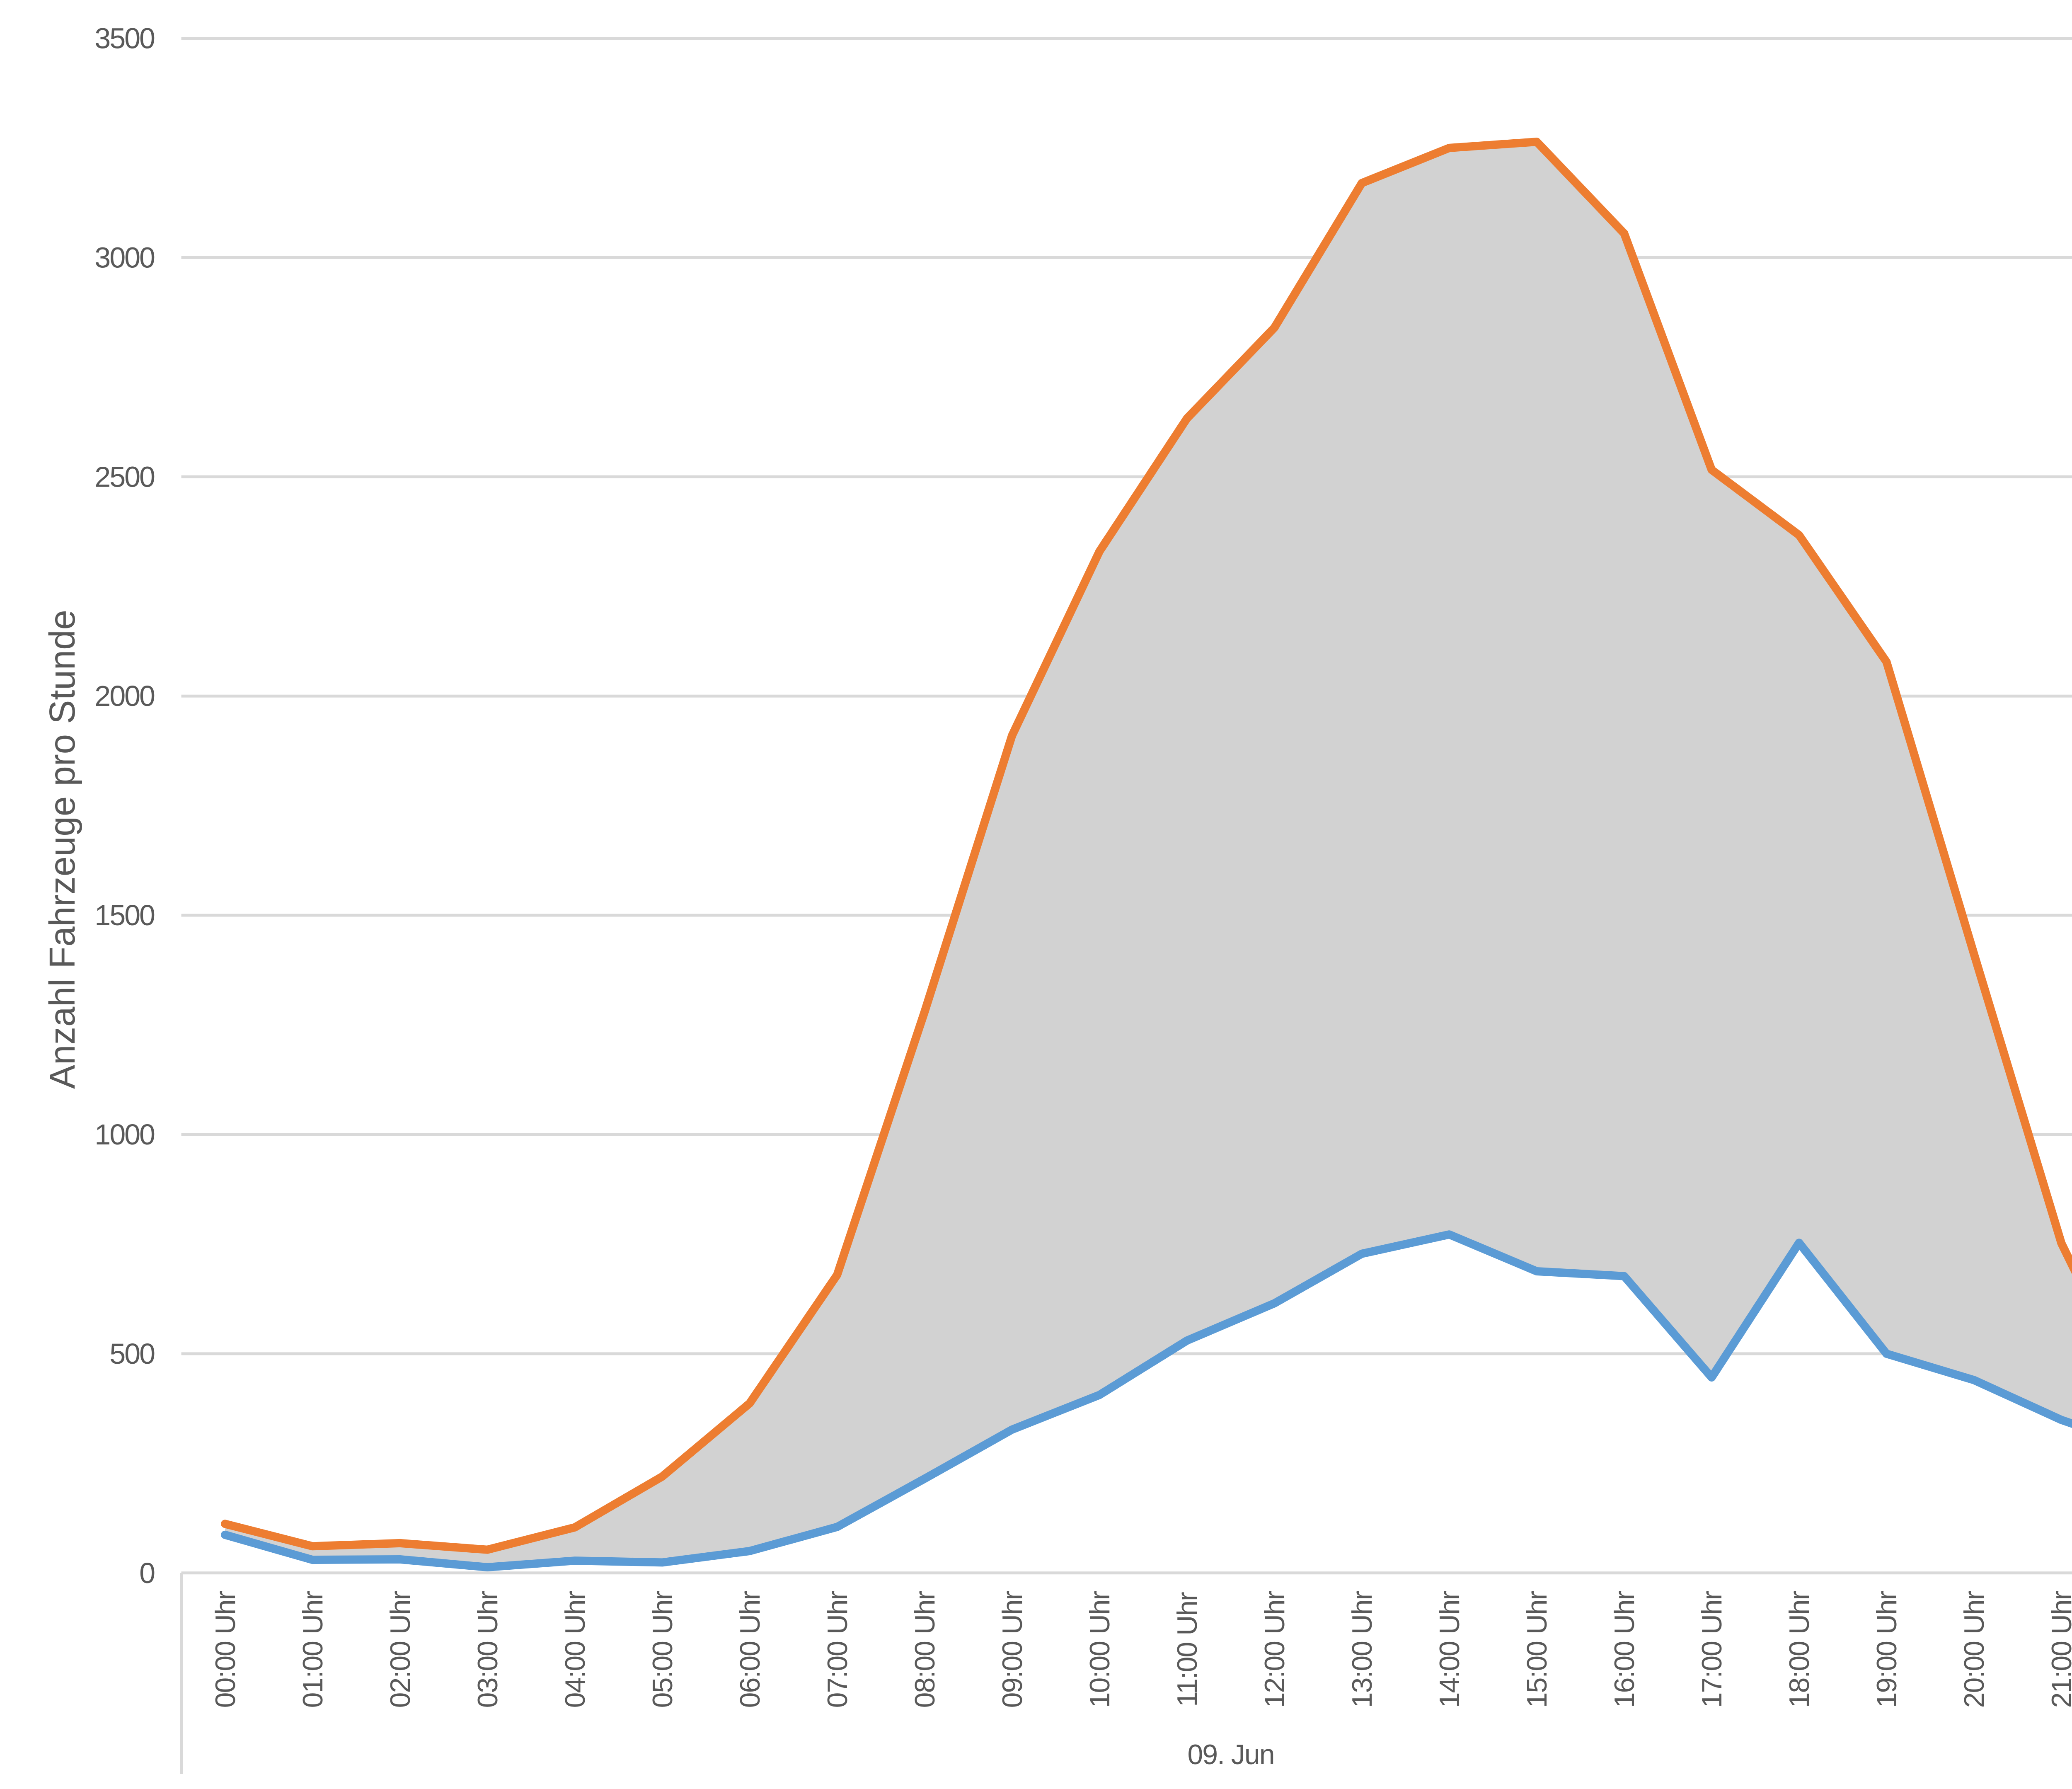 The image size is (2072, 1789). What do you see at coordinates (1449, 1650) in the screenshot?
I see `svg-text: 14:00 Uhr` at bounding box center [1449, 1650].